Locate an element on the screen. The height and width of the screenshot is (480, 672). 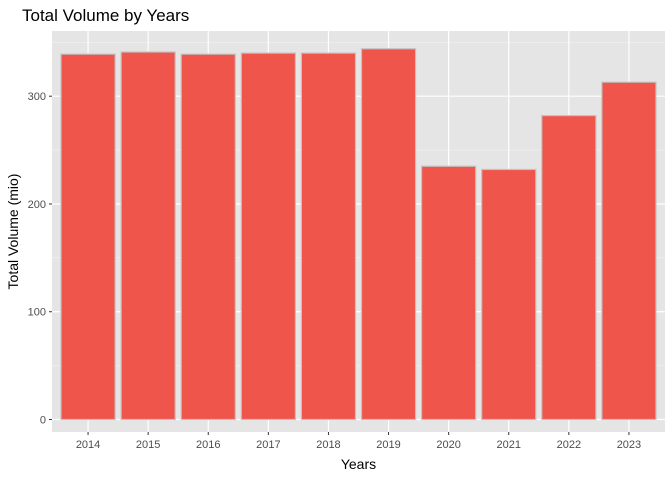
x-tick-label: 2018 is located at coordinates (328, 445).